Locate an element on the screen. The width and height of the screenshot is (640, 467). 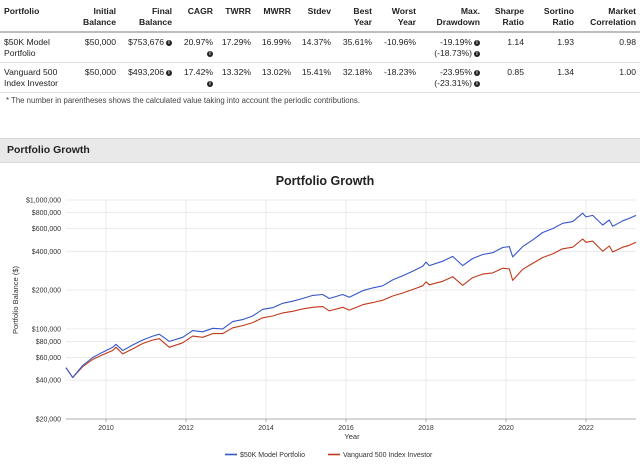
cagr-cell: 17.42%i is located at coordinates (196, 77).